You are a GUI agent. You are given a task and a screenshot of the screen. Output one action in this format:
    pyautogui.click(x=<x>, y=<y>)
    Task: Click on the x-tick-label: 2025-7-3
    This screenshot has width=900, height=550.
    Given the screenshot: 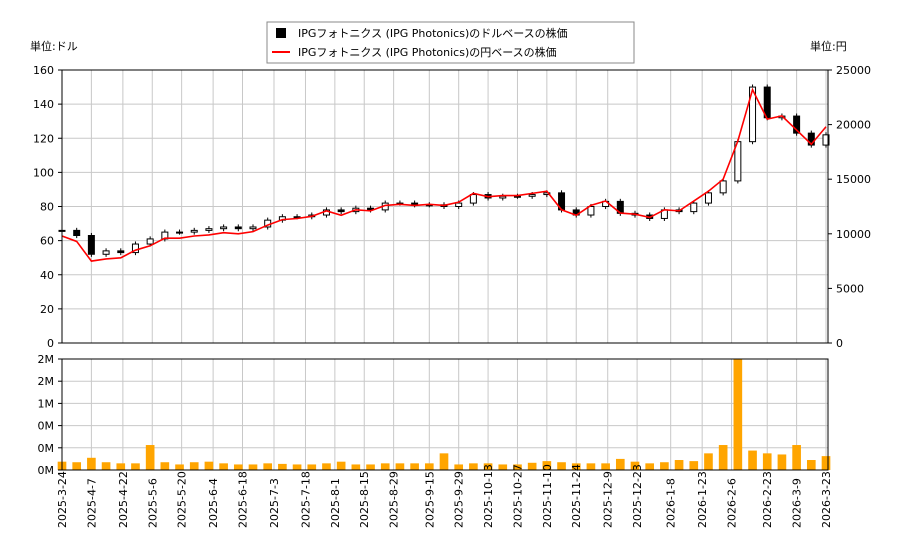 What is the action you would take?
    pyautogui.click(x=274, y=503)
    